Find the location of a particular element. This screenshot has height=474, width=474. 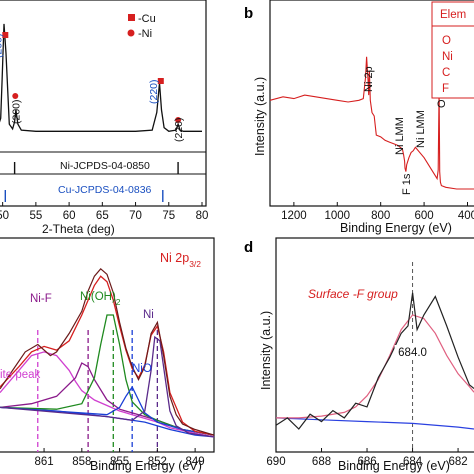

series-nio is located at coordinates (107, 410).